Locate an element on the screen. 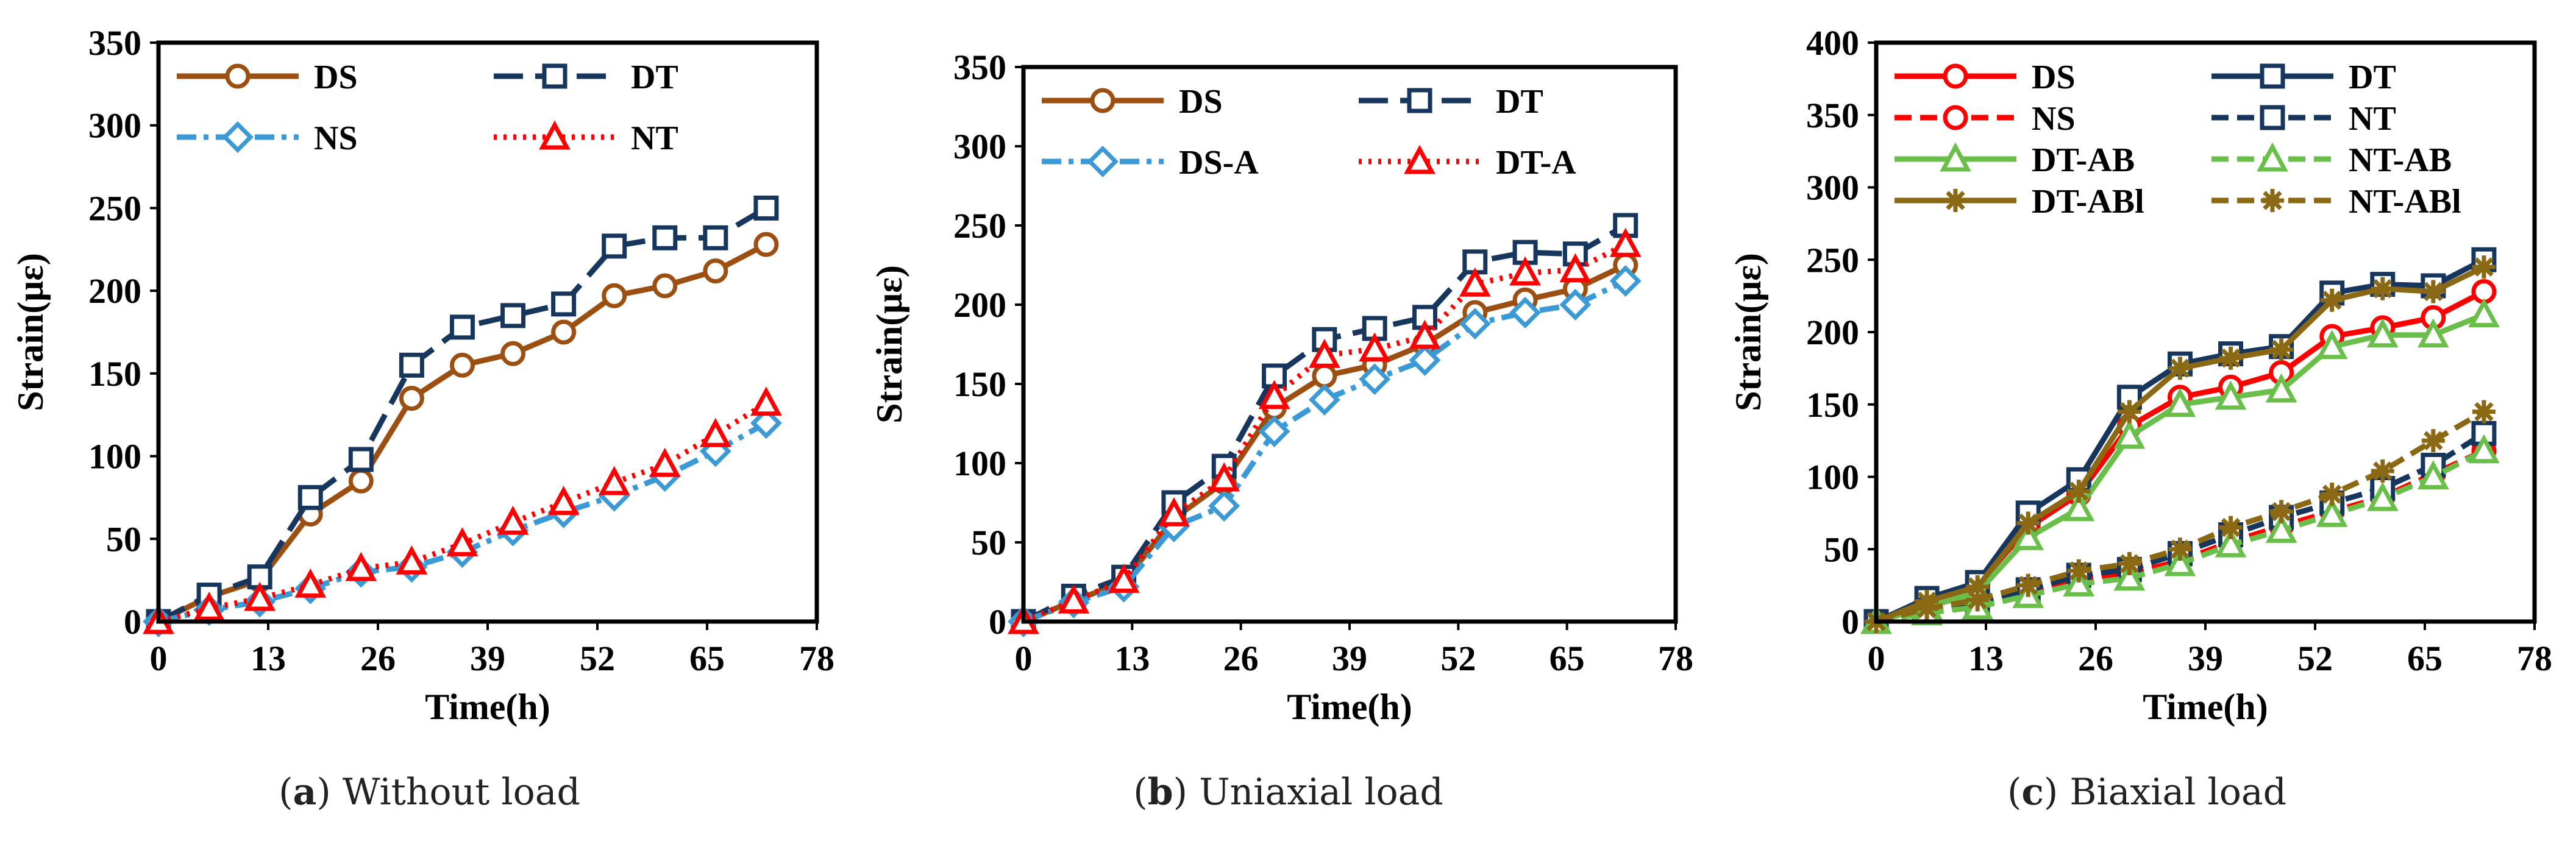 The image size is (2576, 858). legend-DT-A-marker is located at coordinates (1420, 159).